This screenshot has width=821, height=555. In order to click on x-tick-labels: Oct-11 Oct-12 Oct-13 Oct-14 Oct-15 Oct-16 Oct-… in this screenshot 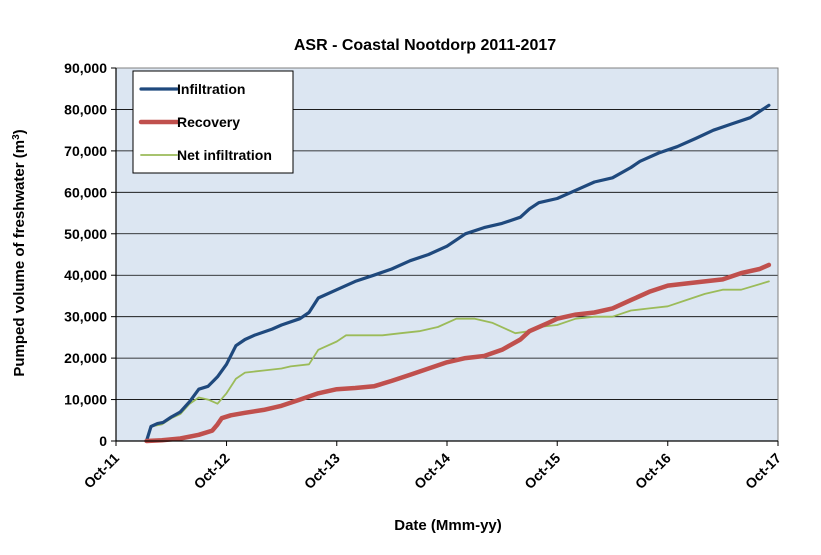, I will do `click(433, 471)`.